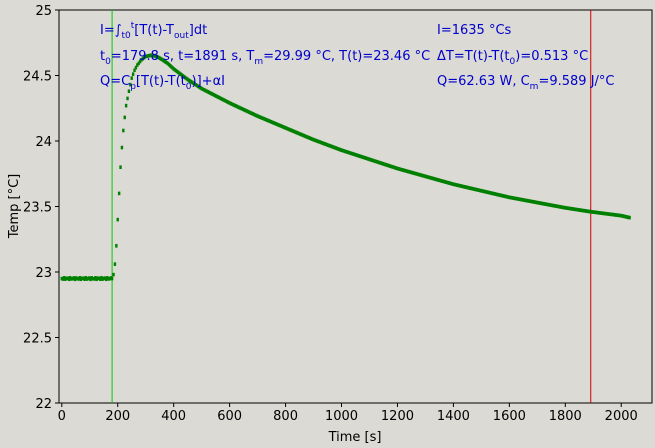 The height and width of the screenshot is (448, 655). What do you see at coordinates (162, 83) in the screenshot?
I see `annotation-q-formula: Q=Cp[T(t)-T(t0)]+αI` at bounding box center [162, 83].